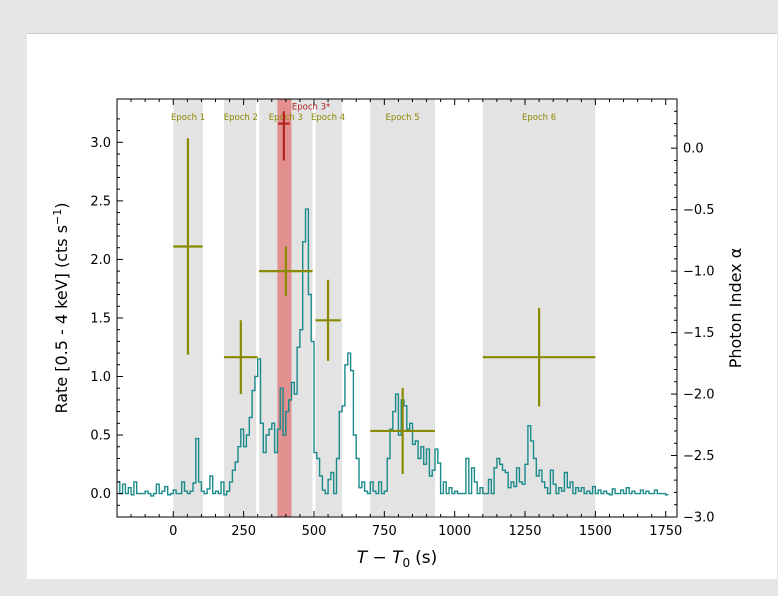 This screenshot has width=778, height=596. I want to click on right-y-tick-label: −3.0, so click(699, 518).